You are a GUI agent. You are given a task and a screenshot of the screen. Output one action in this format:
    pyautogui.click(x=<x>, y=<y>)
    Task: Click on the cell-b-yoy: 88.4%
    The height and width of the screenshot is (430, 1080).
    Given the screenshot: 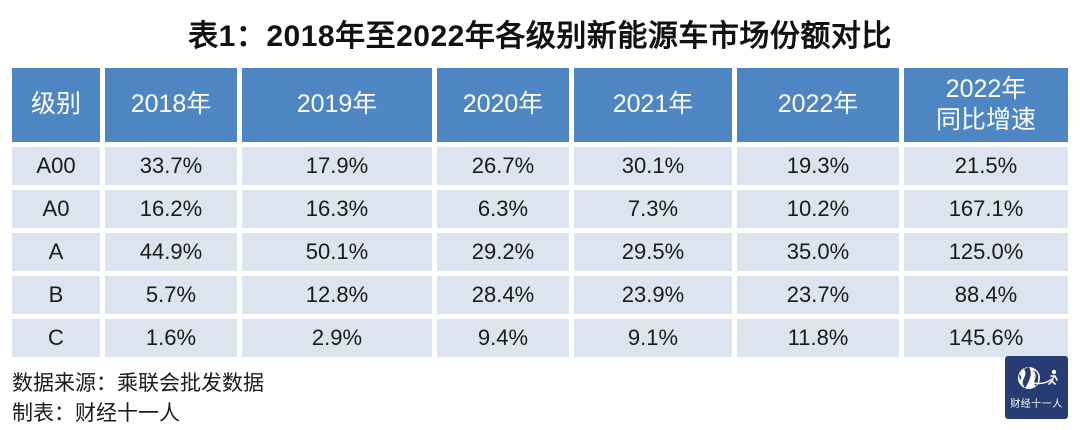 What is the action you would take?
    pyautogui.click(x=986, y=295)
    